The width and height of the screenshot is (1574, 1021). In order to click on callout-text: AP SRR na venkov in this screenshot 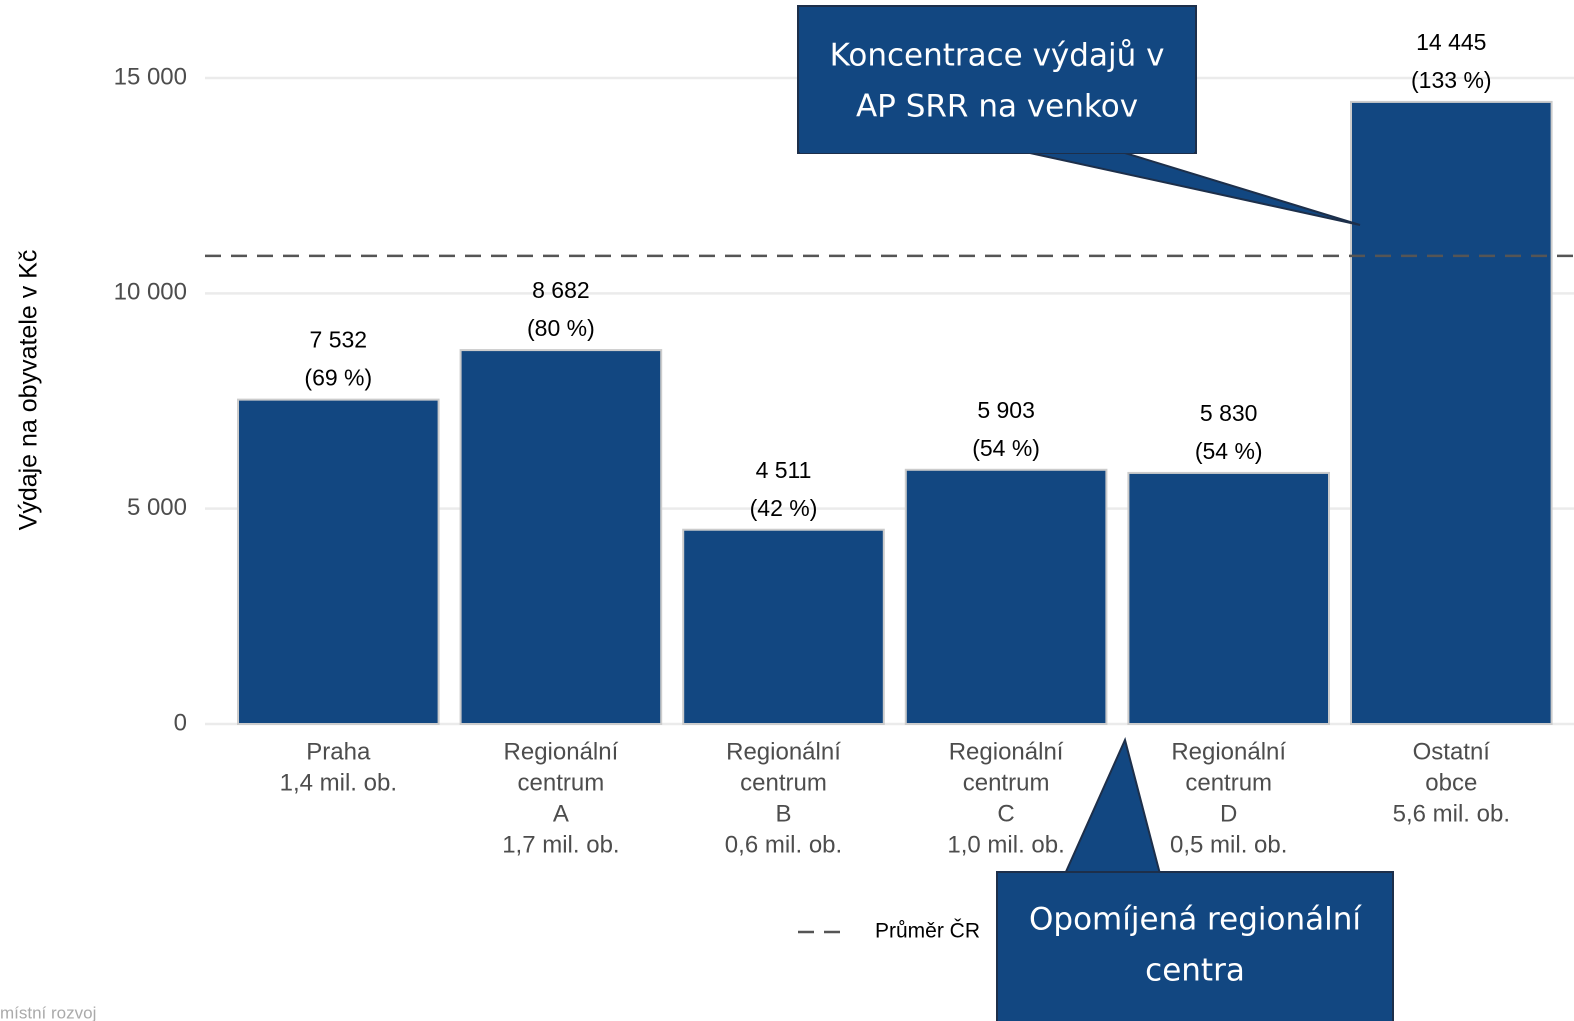, I will do `click(997, 107)`.